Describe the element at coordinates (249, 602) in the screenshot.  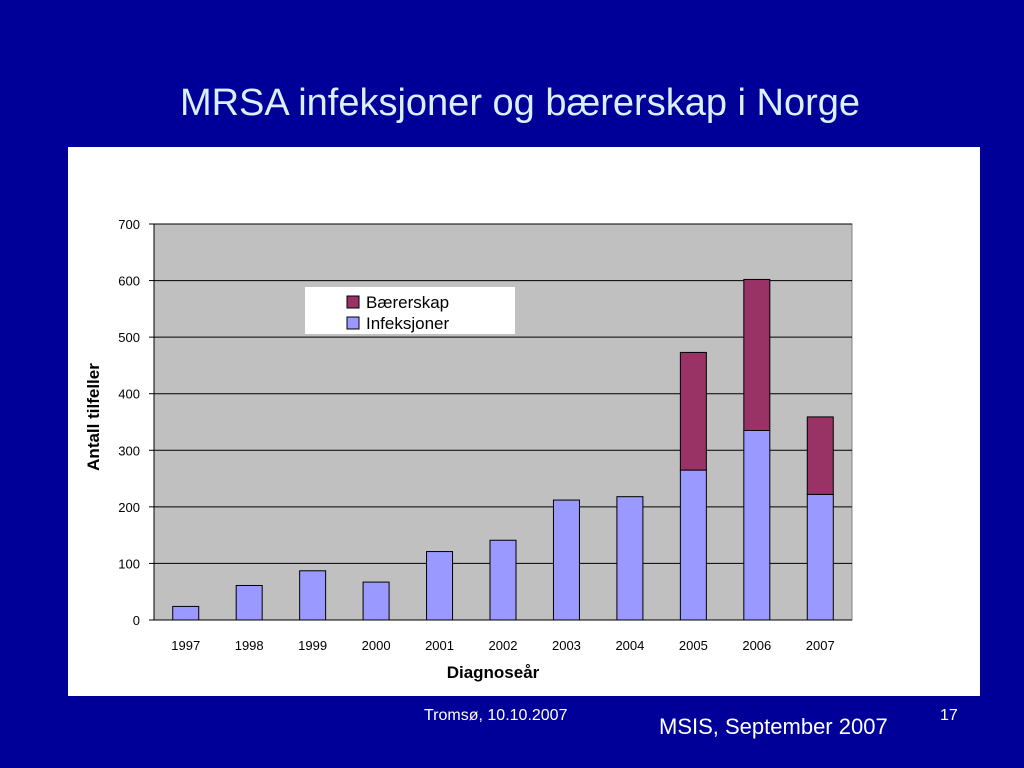
I see `bar-infeksjoner-1998` at that location.